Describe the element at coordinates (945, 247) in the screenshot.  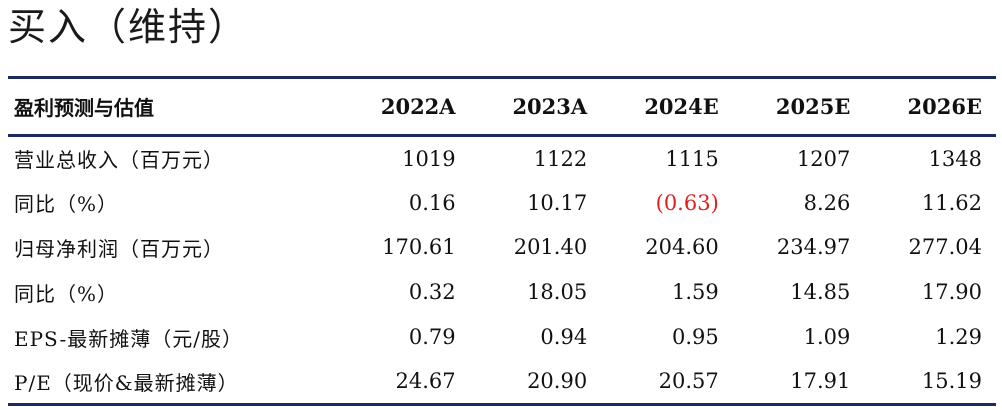
I see `table-cell: 277.04` at that location.